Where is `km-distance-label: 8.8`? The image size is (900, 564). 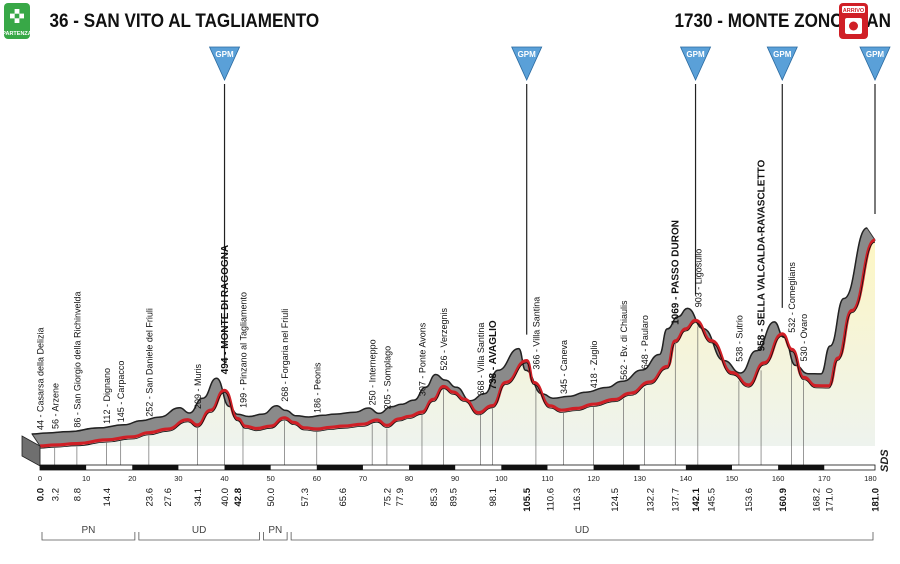 km-distance-label: 8.8 is located at coordinates (77, 494).